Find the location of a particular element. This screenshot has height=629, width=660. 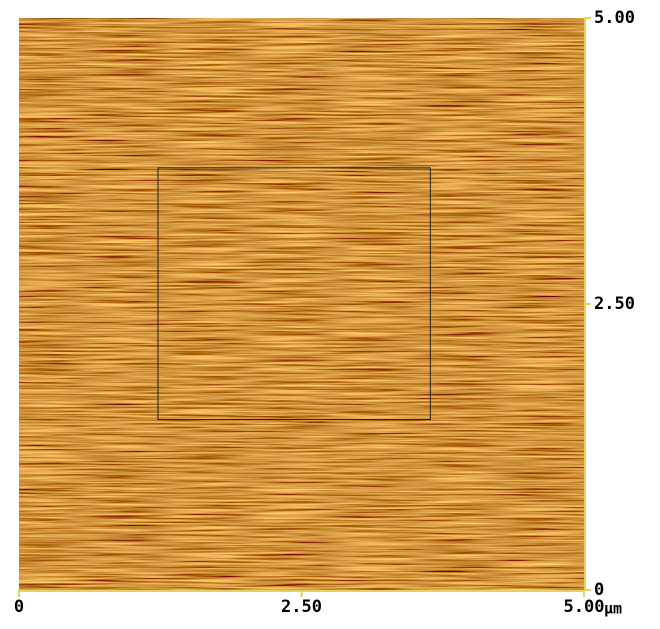

x-unit: μm is located at coordinates (613, 609).